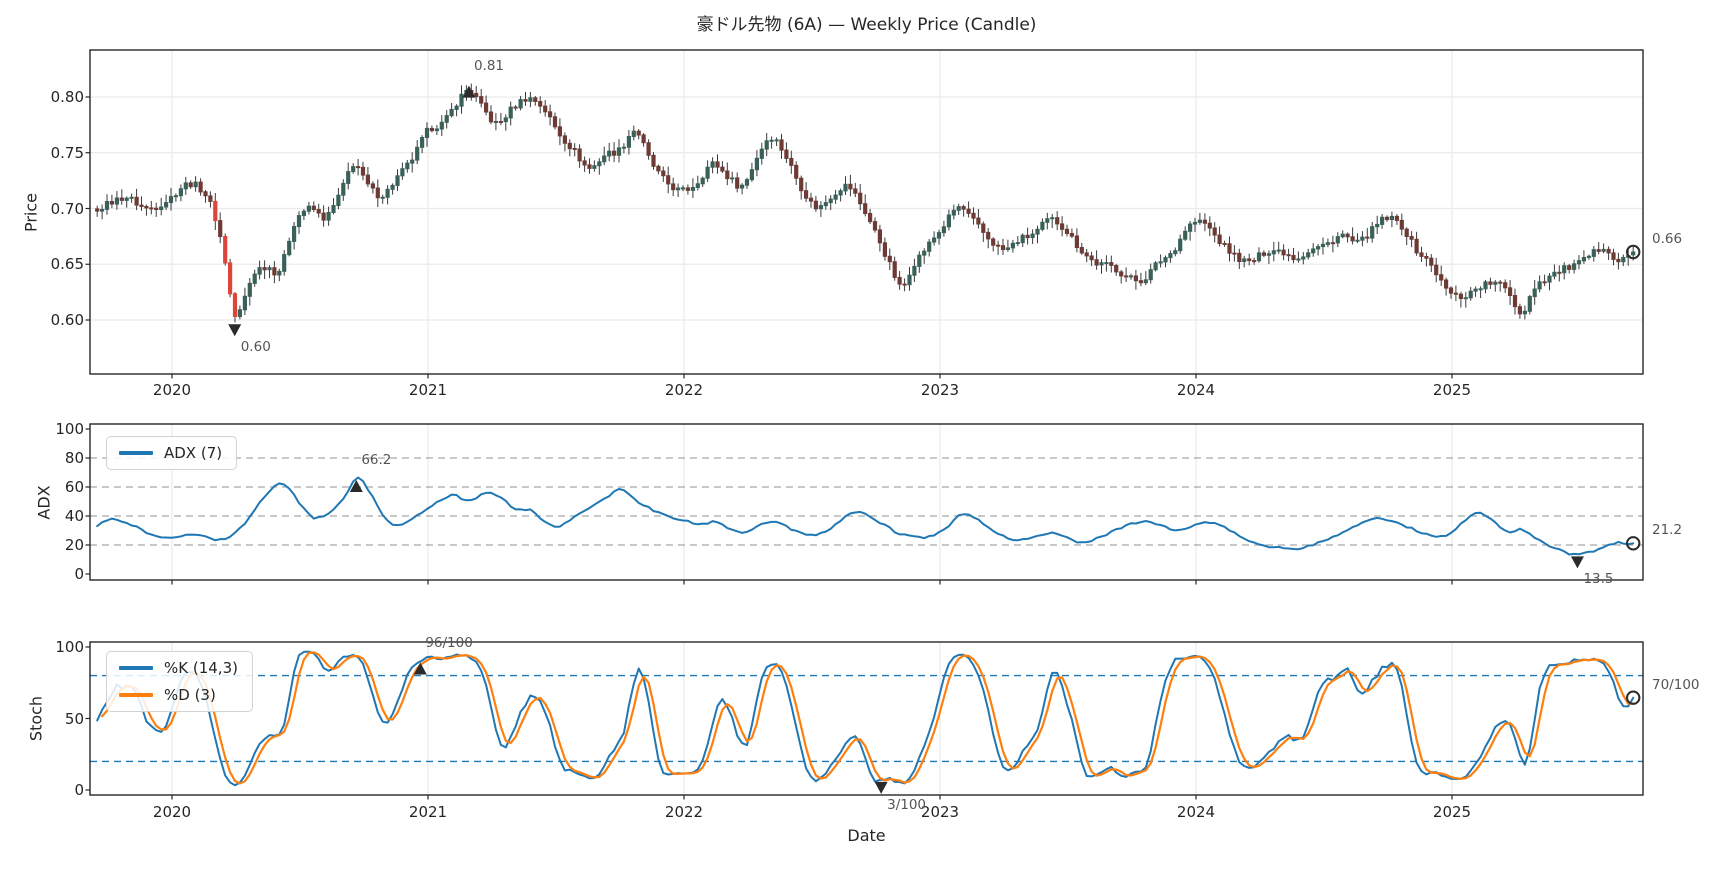 The image size is (1728, 878). Describe the element at coordinates (67, 152) in the screenshot. I see `price-y-tick-label: 0.75` at that location.